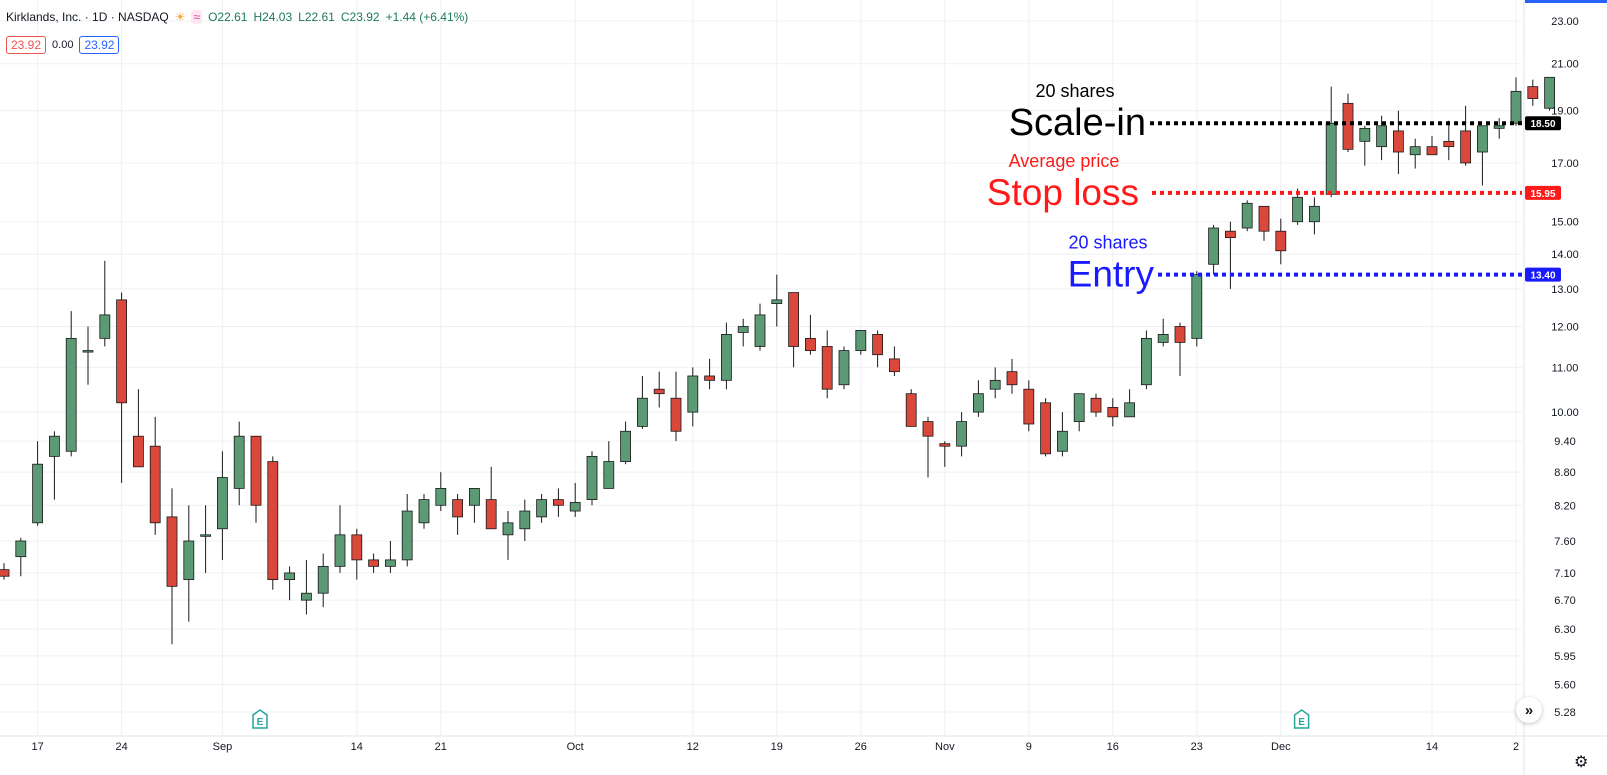  Describe the element at coordinates (228, 17) in the screenshot. I see `ohlc-open: O22.61` at that location.